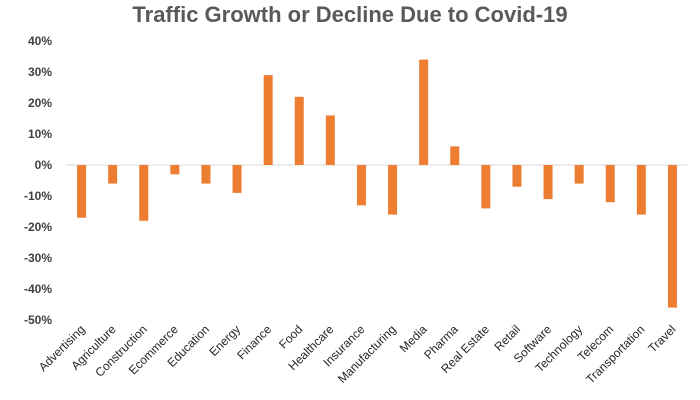 The width and height of the screenshot is (700, 400). What do you see at coordinates (661, 338) in the screenshot?
I see `x-tick-label: Travel` at bounding box center [661, 338].